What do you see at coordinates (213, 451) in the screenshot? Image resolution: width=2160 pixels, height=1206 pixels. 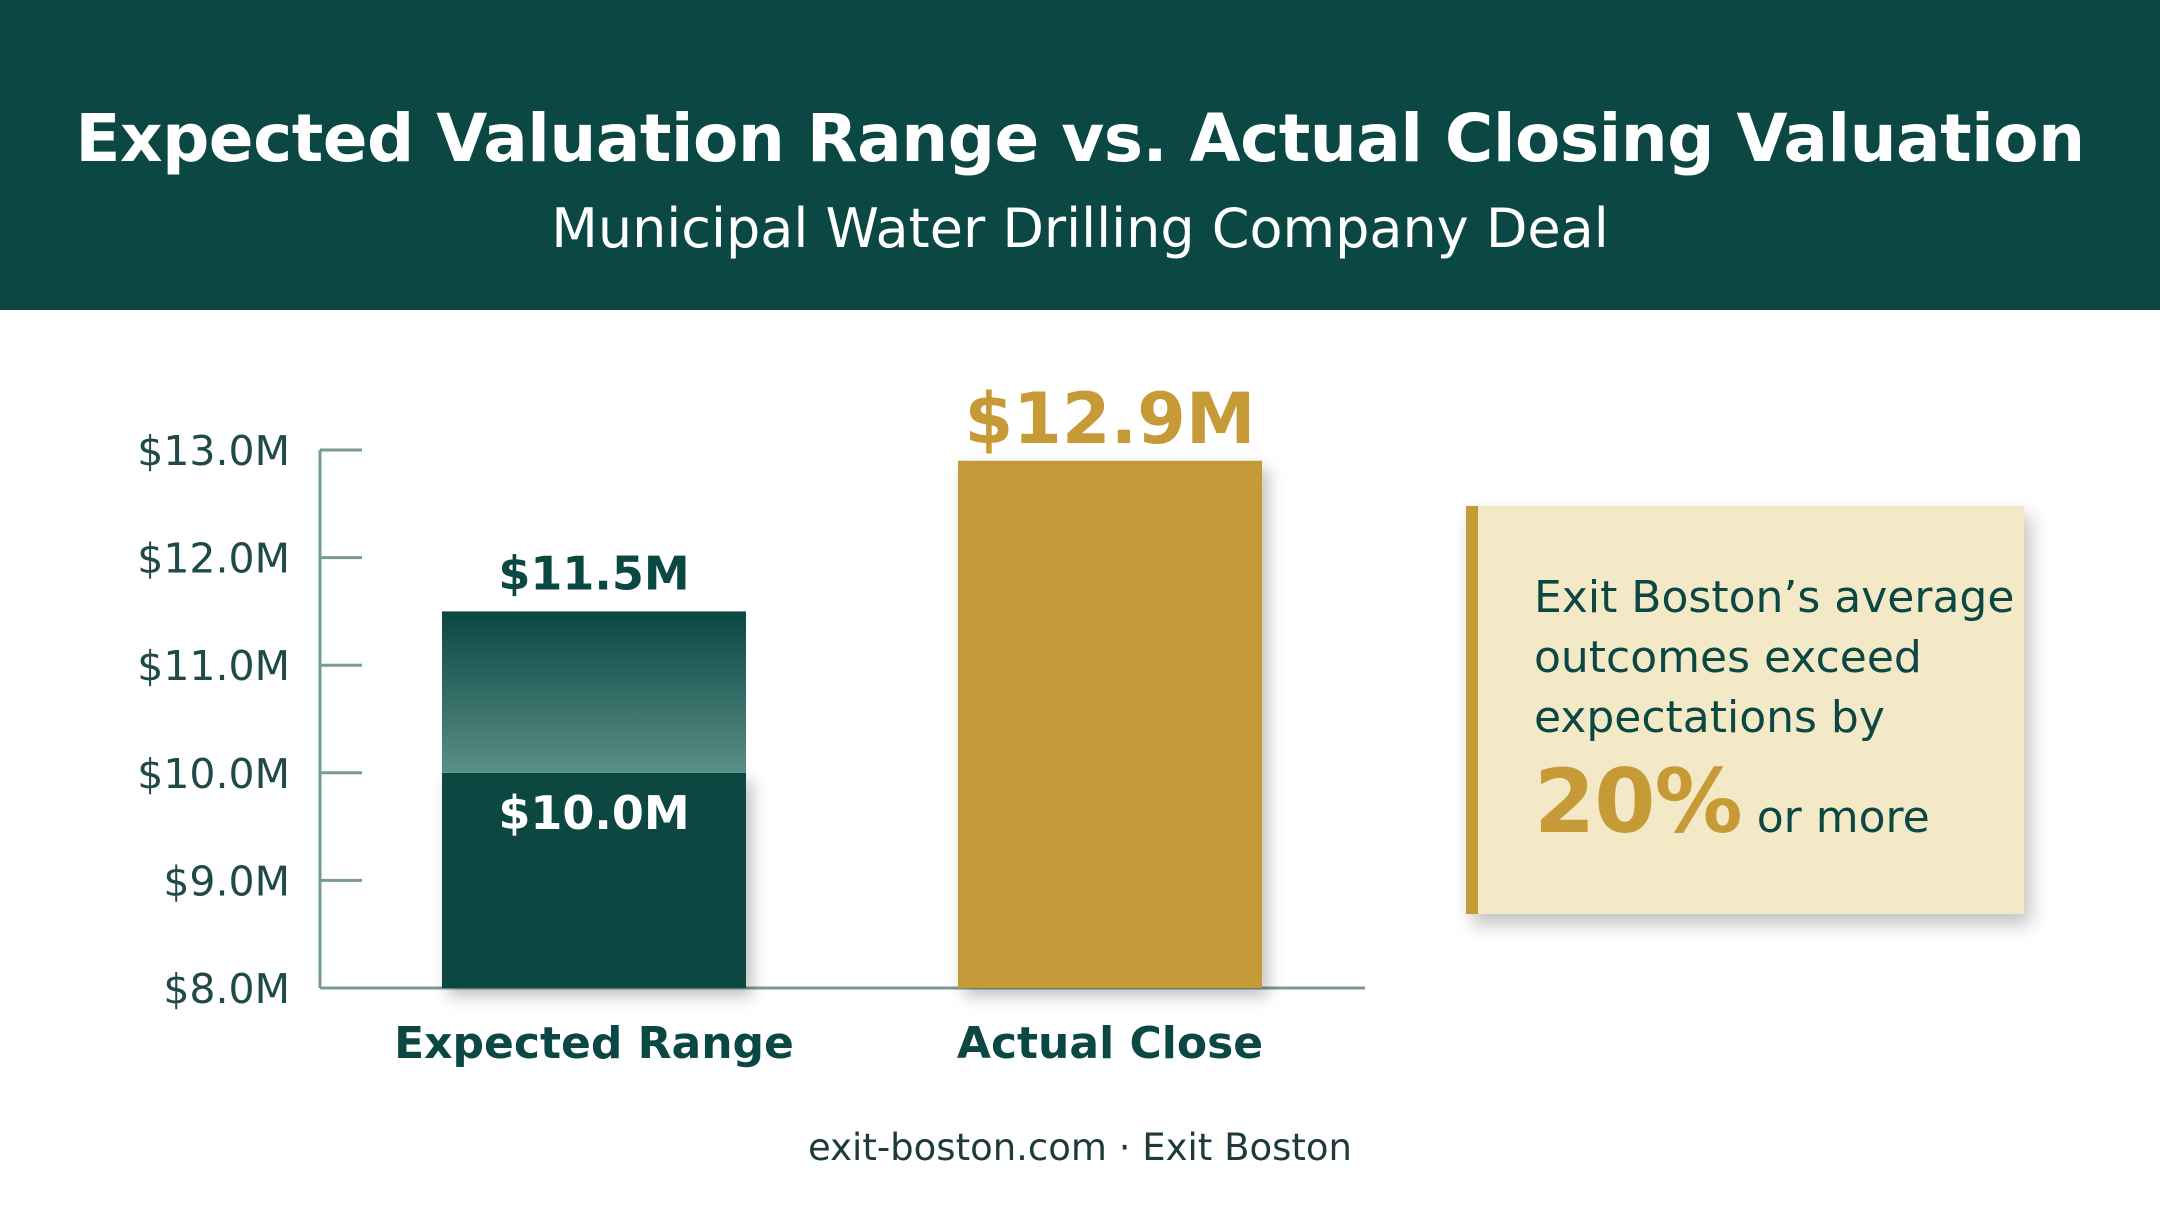 I see `y-tick-label: $13.0M` at bounding box center [213, 451].